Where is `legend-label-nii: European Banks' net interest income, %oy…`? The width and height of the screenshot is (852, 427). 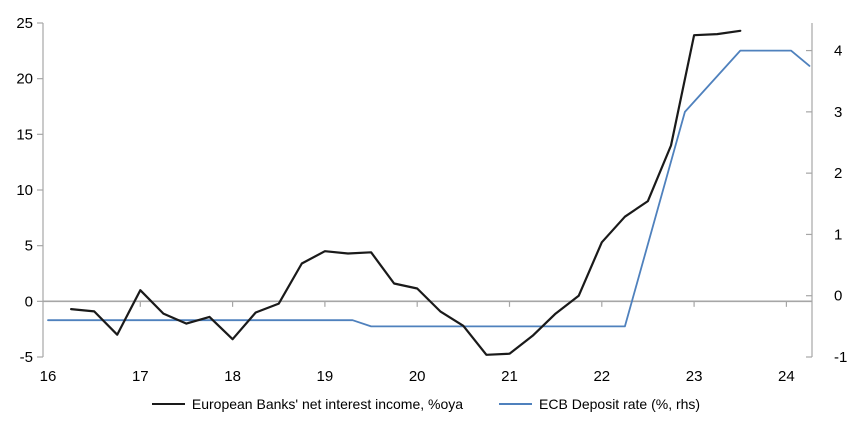 legend-label-nii: European Banks' net interest income, %oy… is located at coordinates (327, 404).